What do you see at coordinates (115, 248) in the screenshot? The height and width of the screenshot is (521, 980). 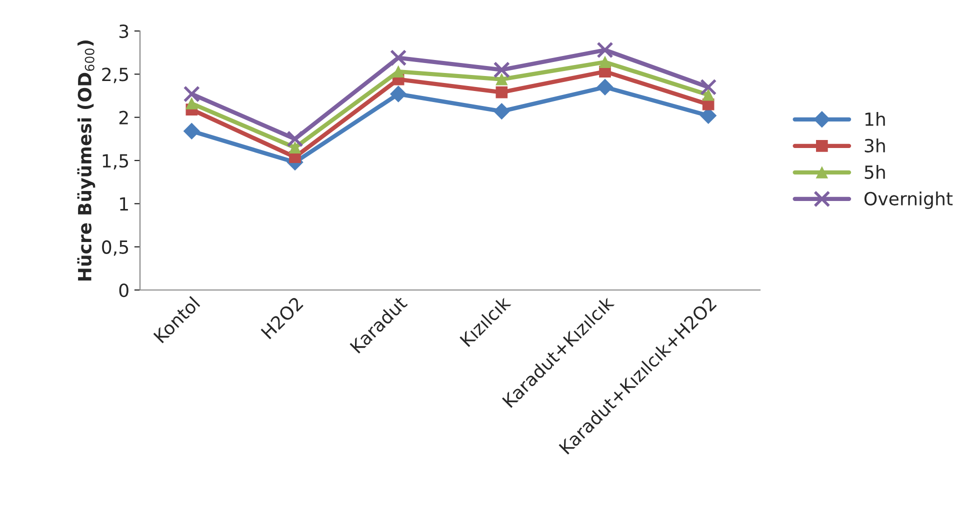 I see `y-tick-label: 0,5` at bounding box center [115, 248].